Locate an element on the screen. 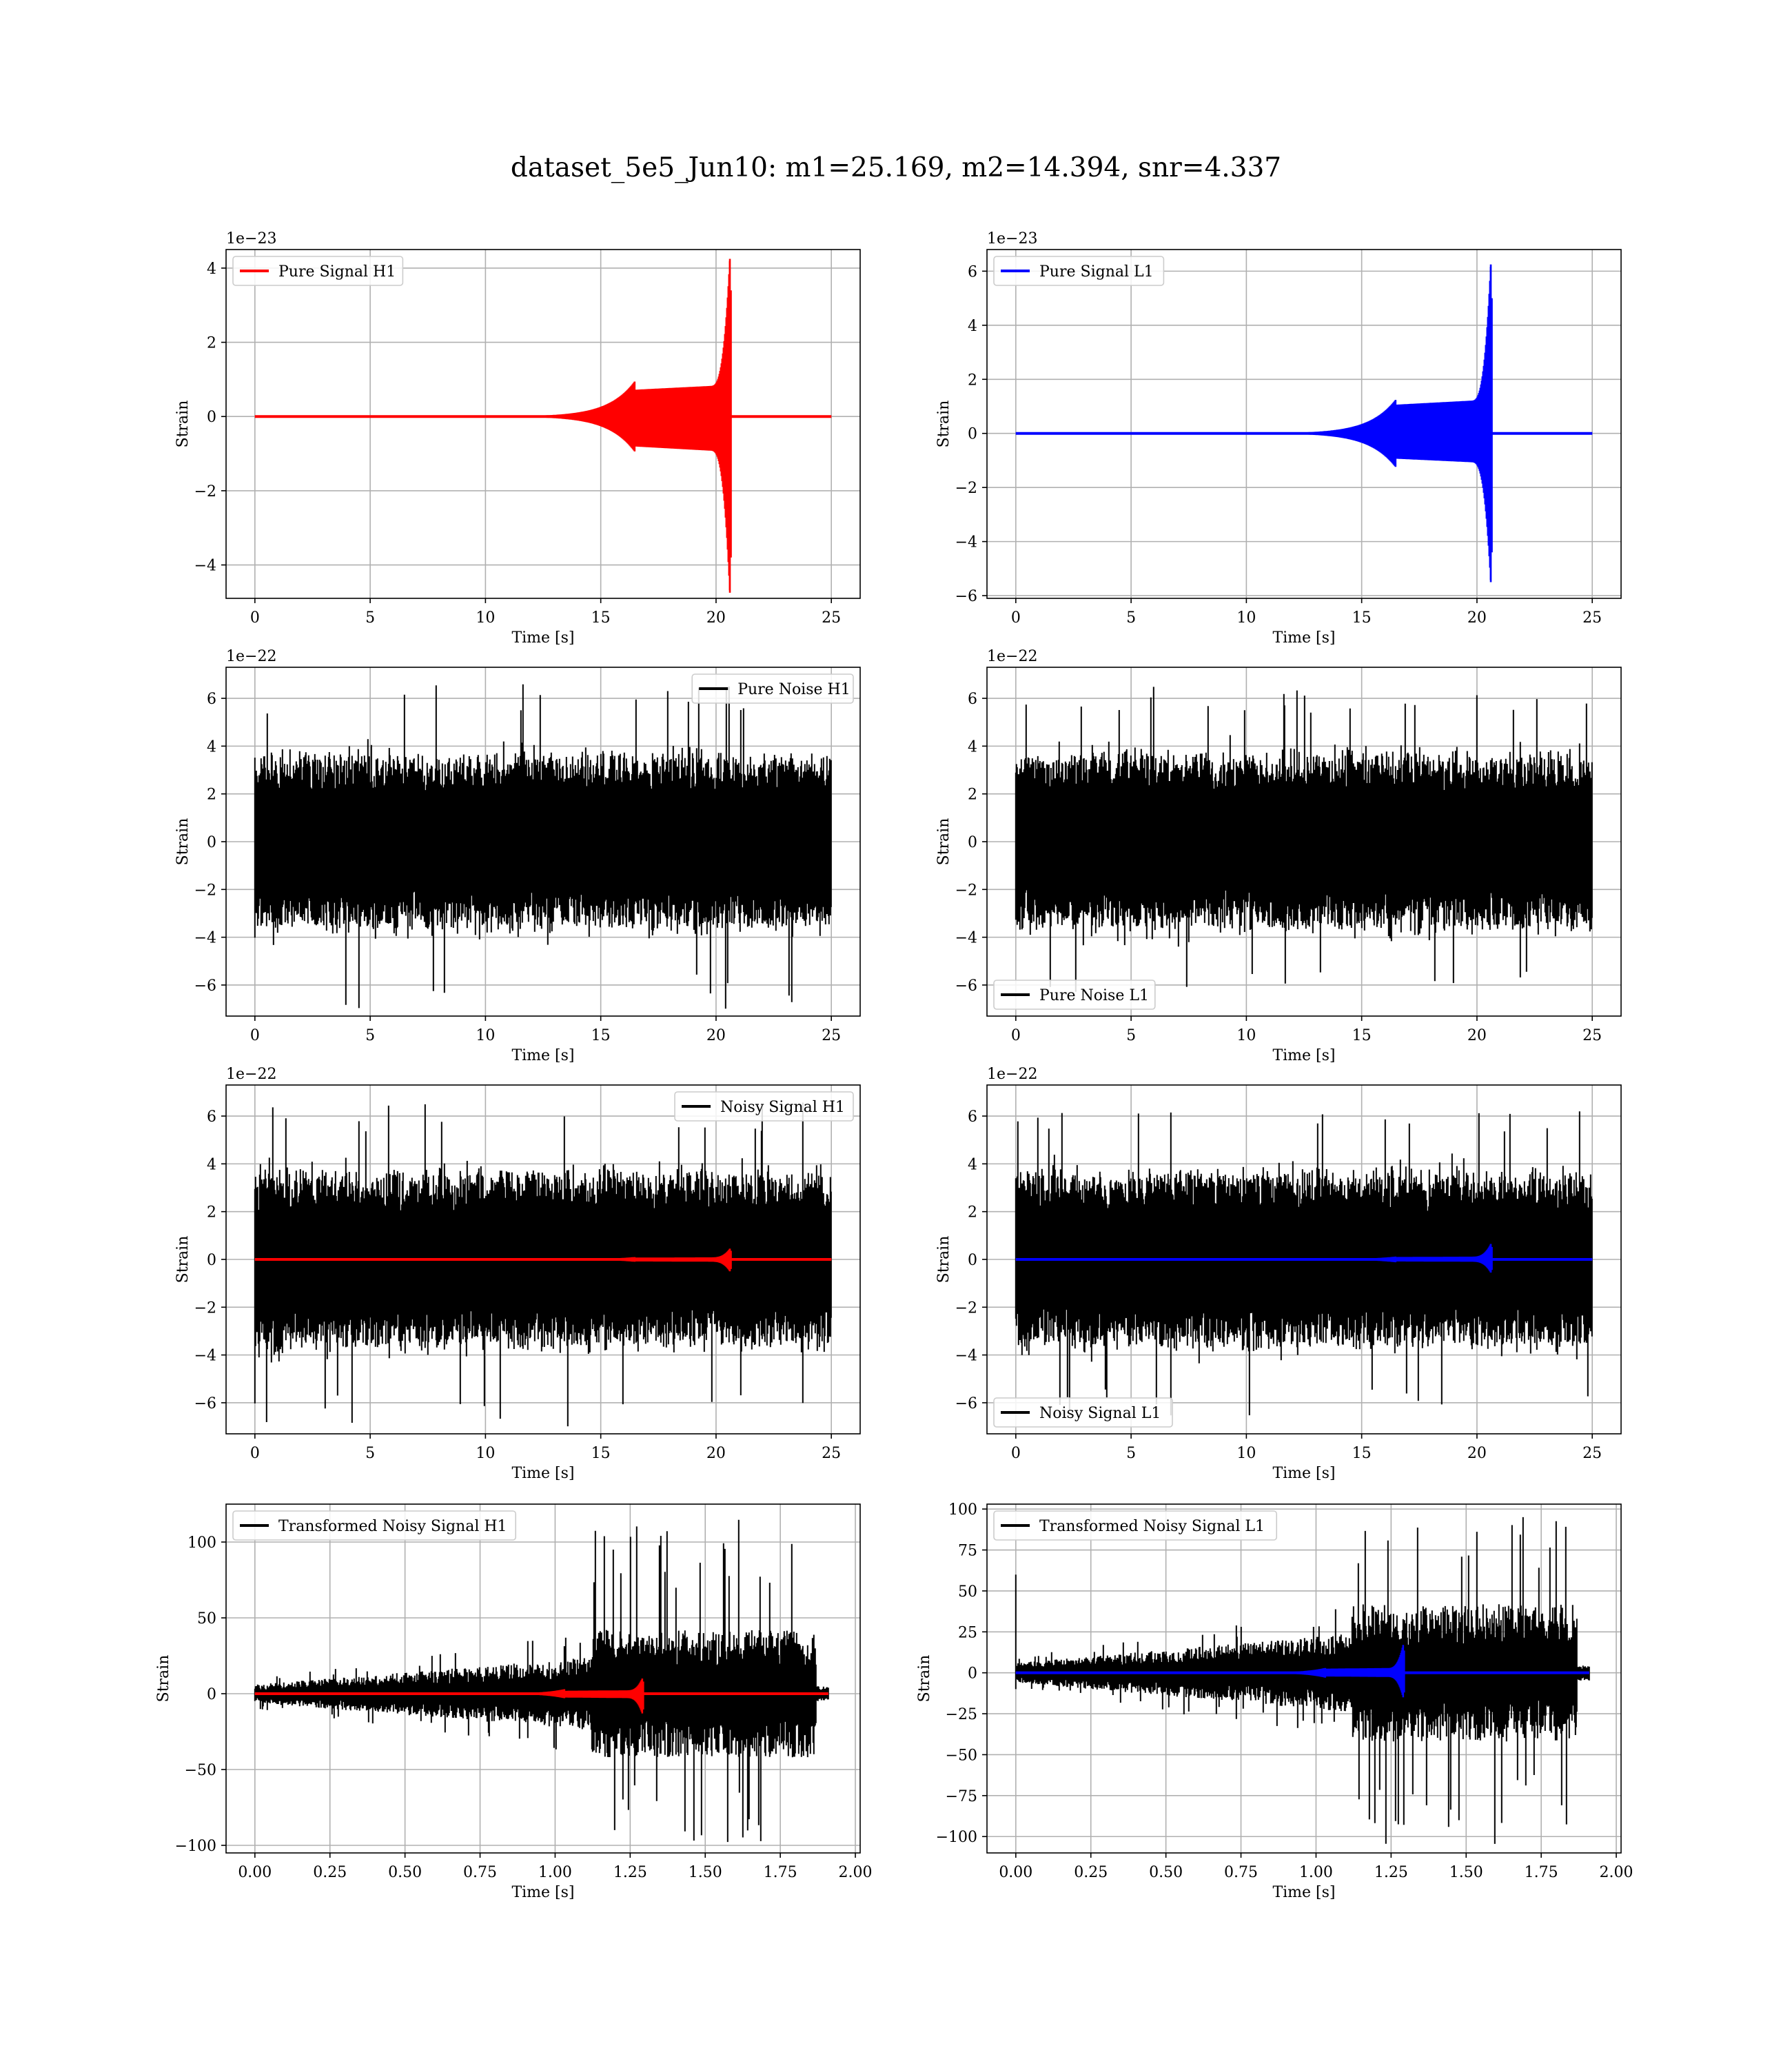 This screenshot has width=1792, height=2068. legend-label: Transformed Noisy Signal H1 is located at coordinates (392, 1526).